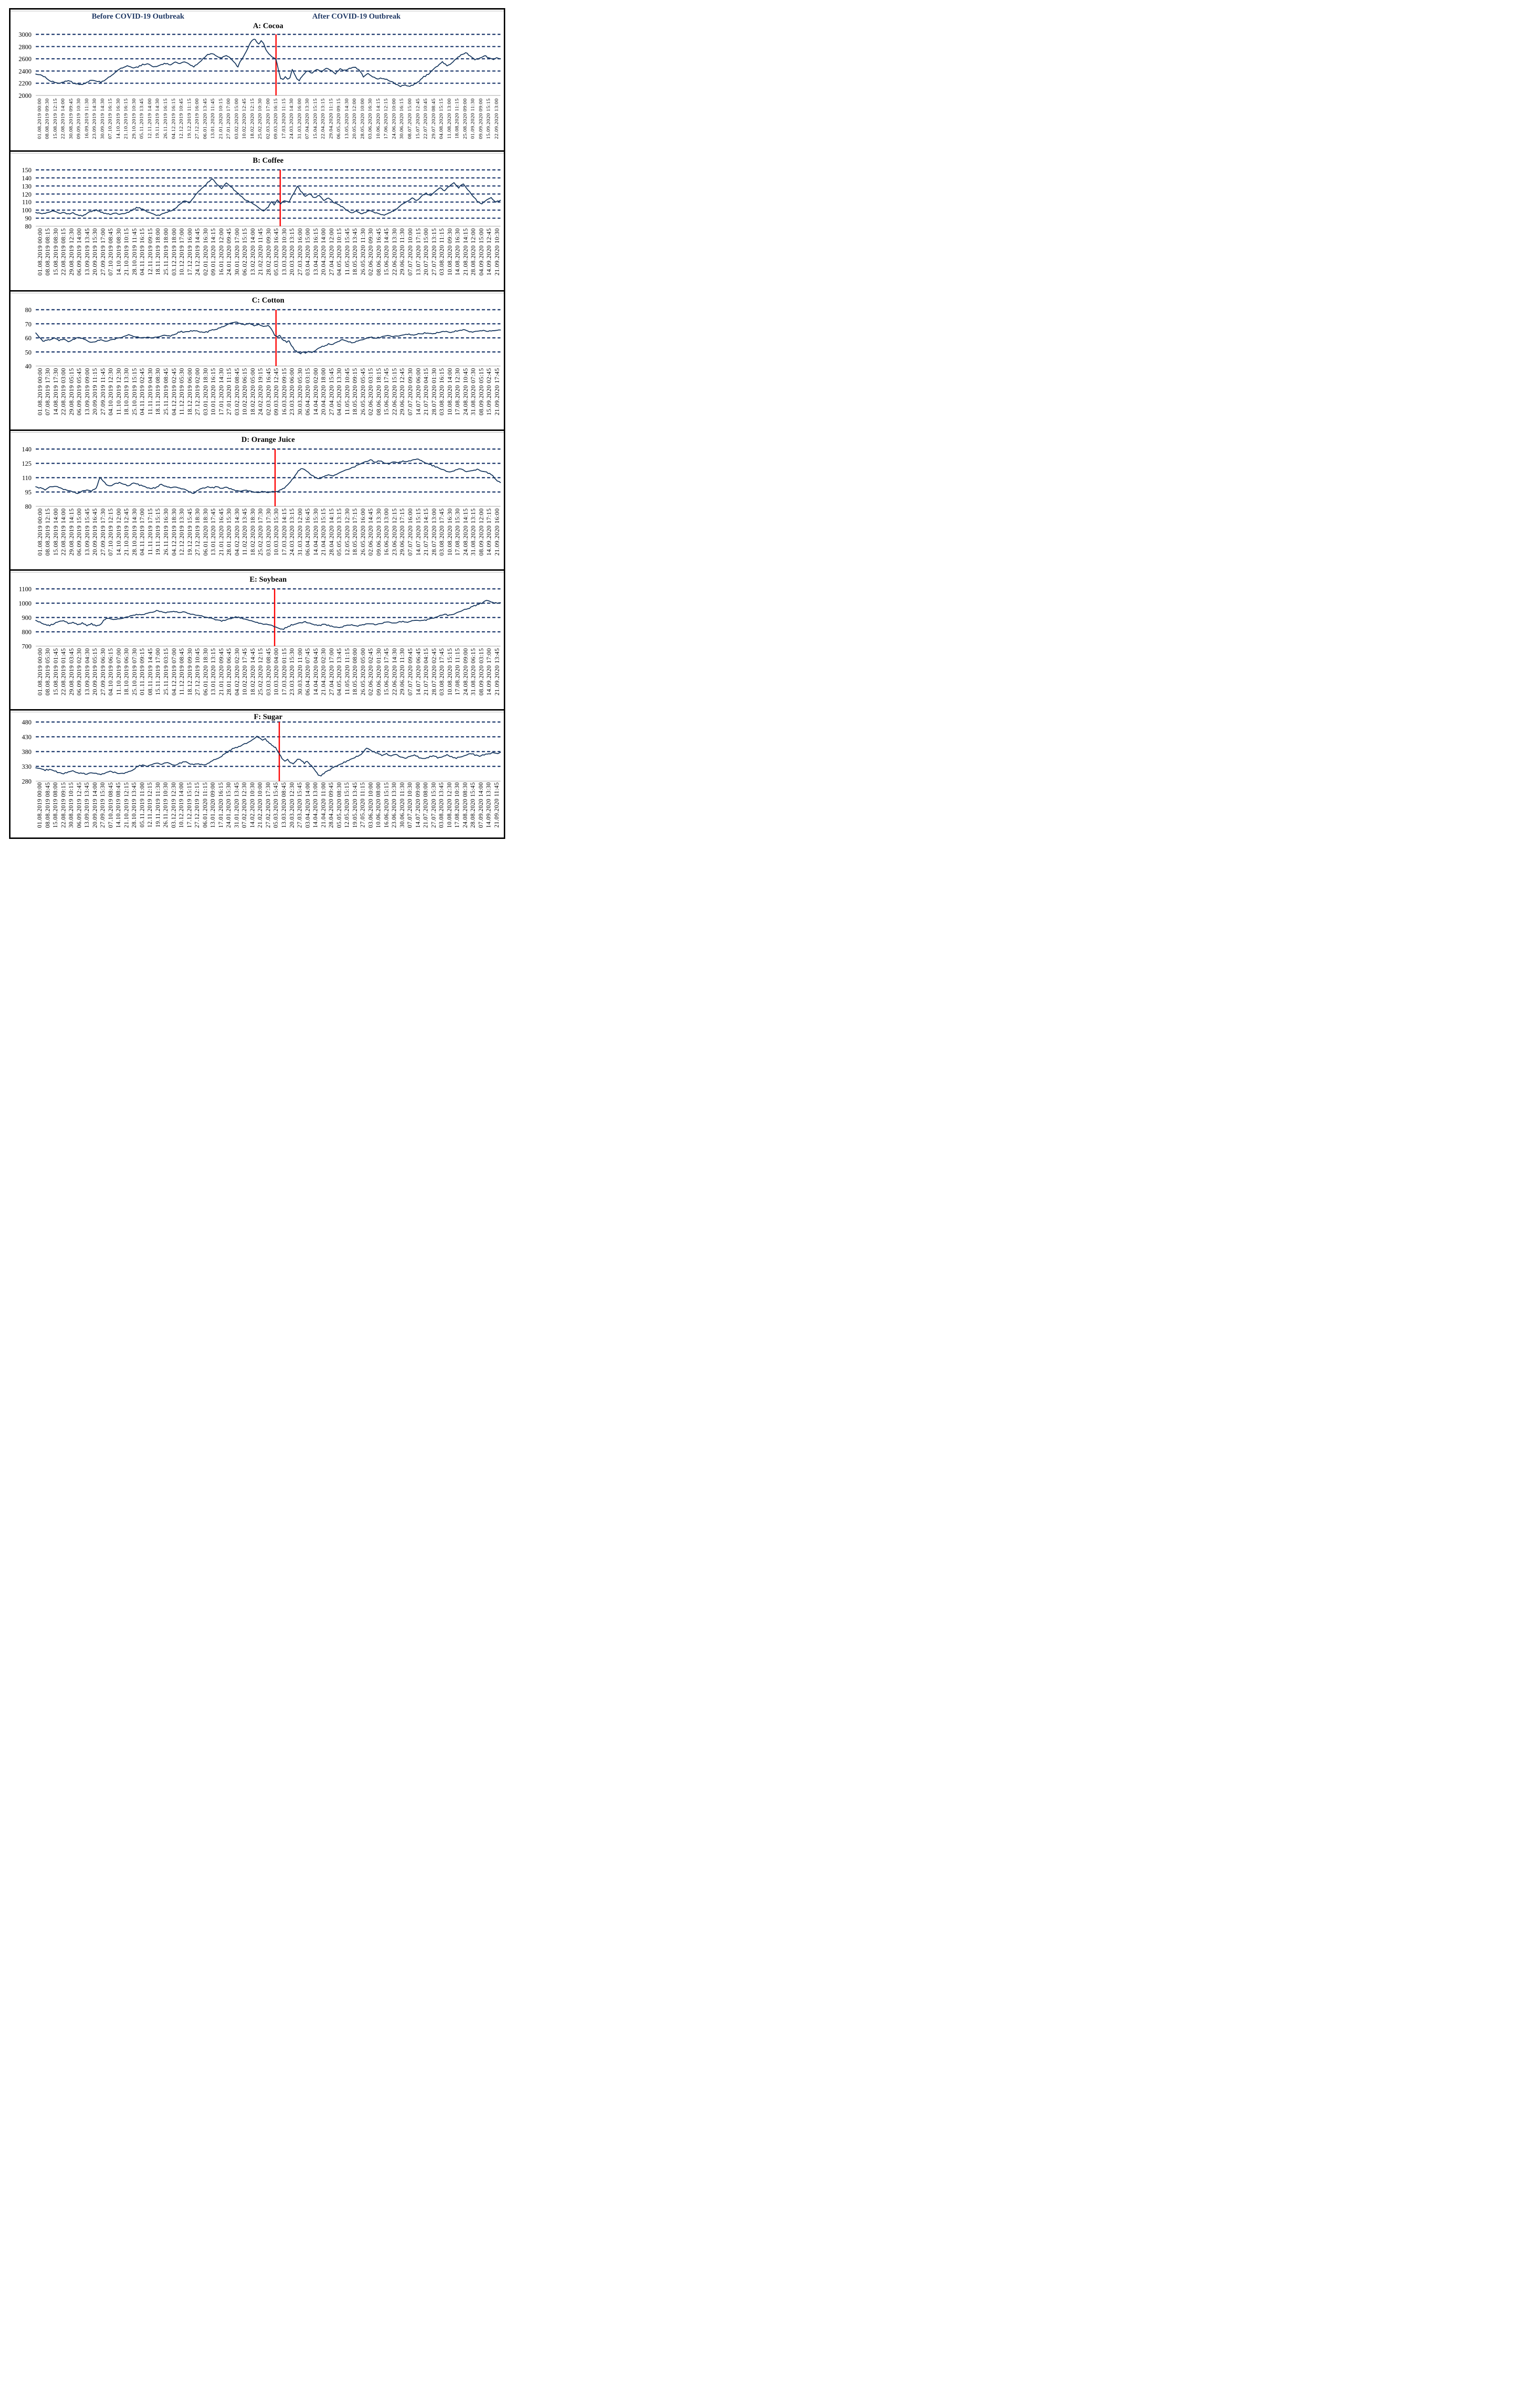  Describe the element at coordinates (371, 252) in the screenshot. I see `x-axis-tick: 02.06.2020 09:30` at that location.